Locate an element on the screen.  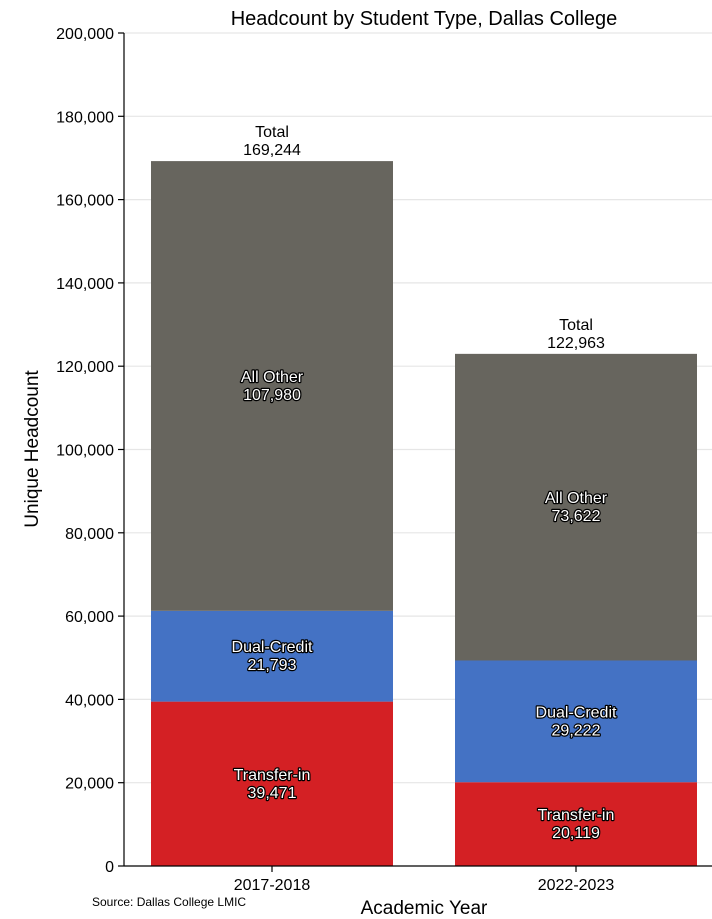
total-label-value: 169,244 is located at coordinates (272, 150).